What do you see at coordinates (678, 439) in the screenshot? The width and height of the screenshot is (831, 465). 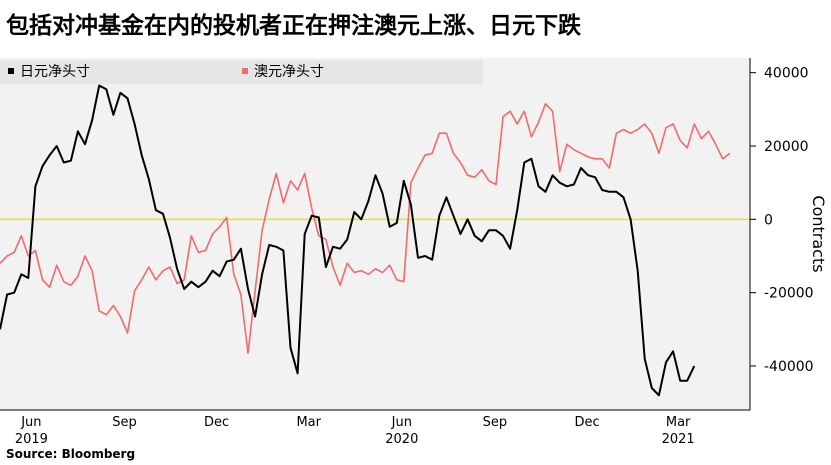 I see `x-year-label: 2021` at bounding box center [678, 439].